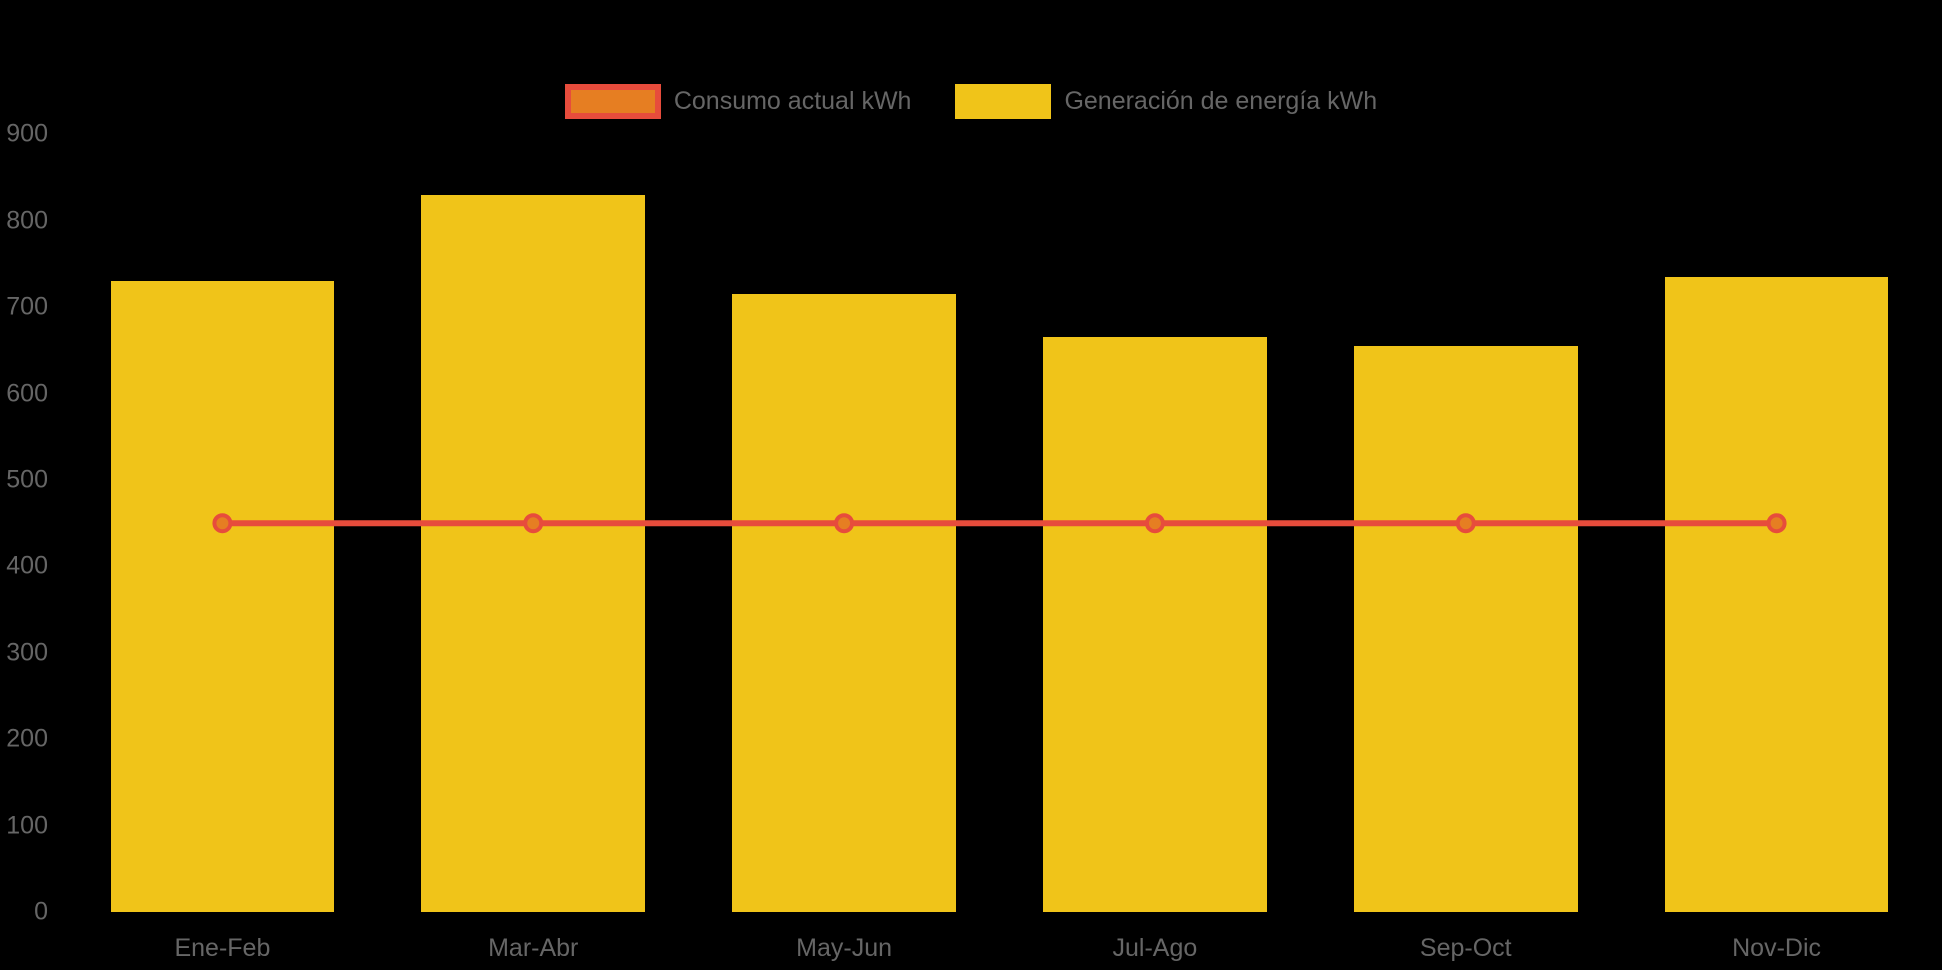  Describe the element at coordinates (533, 948) in the screenshot. I see `x-axis-tick-label: Mar-Abr` at that location.